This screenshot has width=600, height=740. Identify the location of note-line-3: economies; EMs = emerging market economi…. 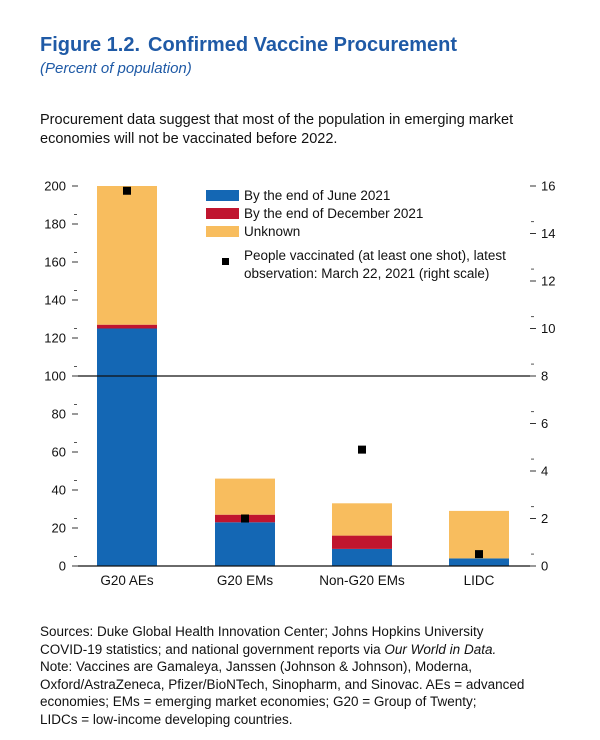
(258, 701).